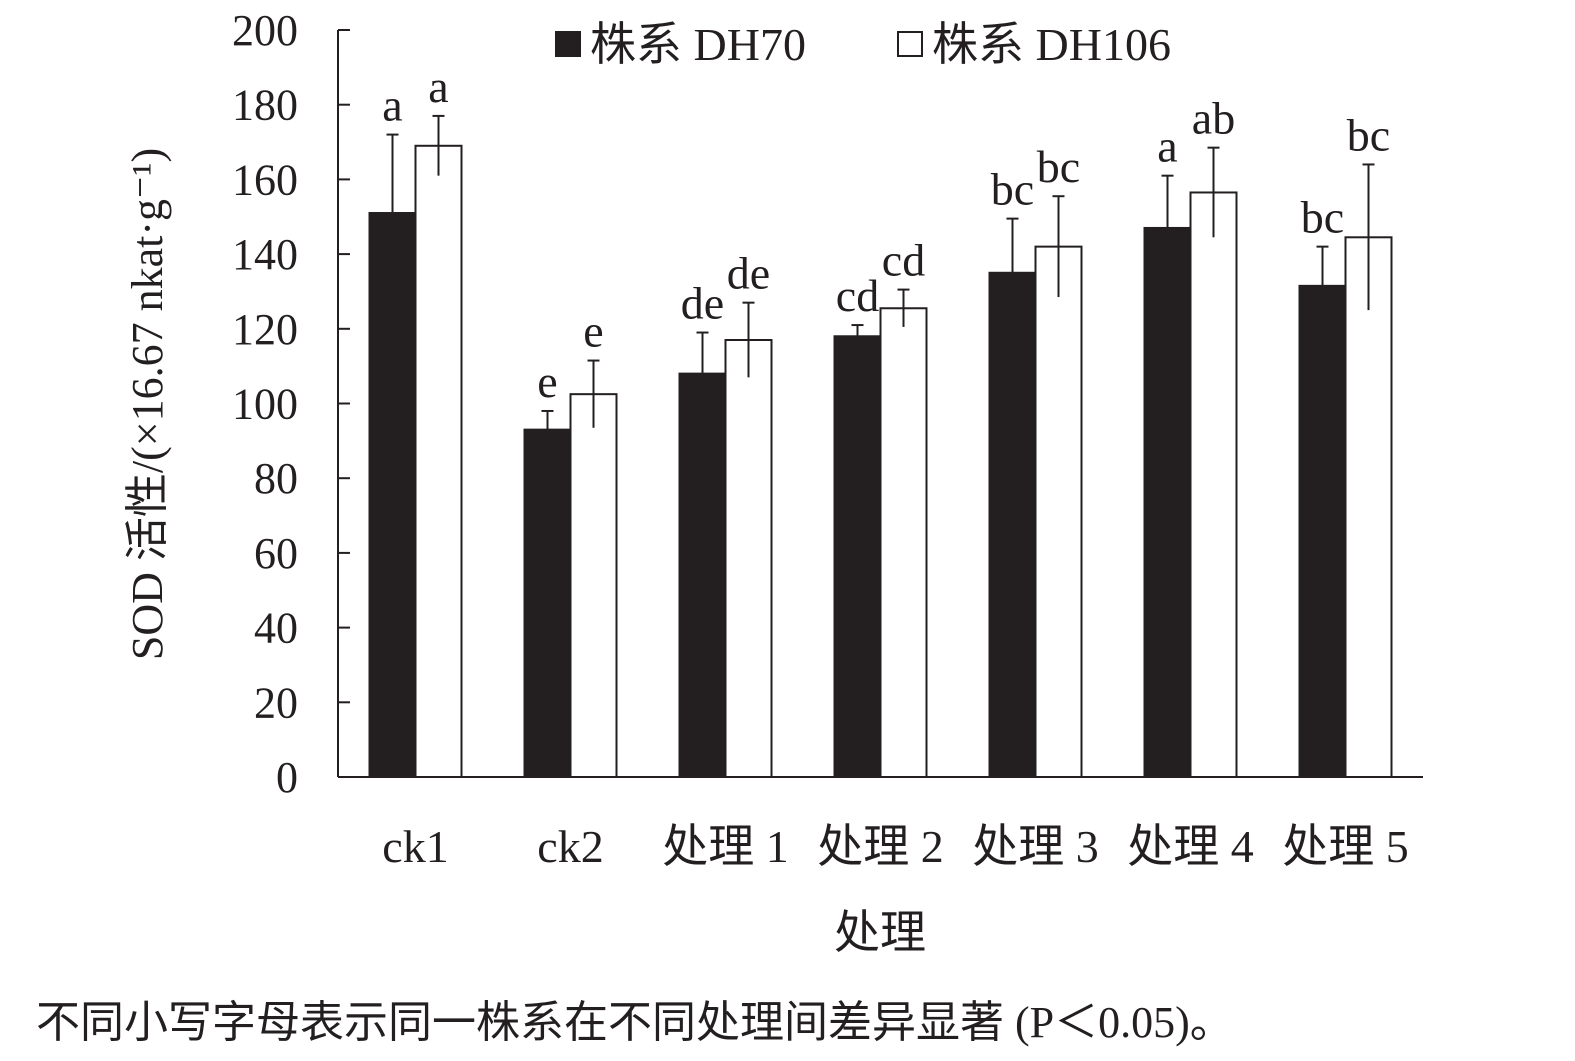  Describe the element at coordinates (725, 846) in the screenshot. I see `x-tick-label: 处理 1` at that location.